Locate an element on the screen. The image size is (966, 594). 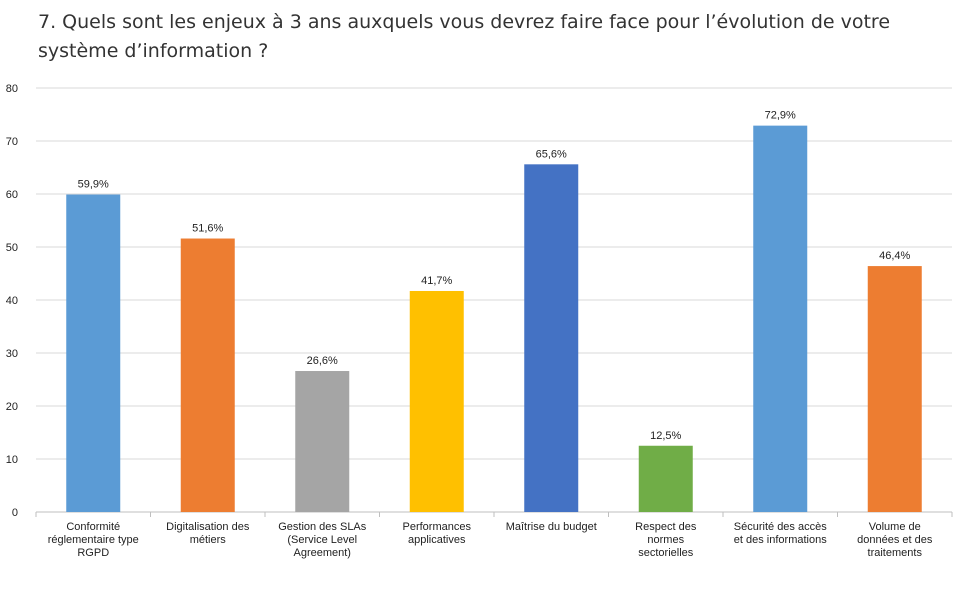
x-category-label: Respect des normes sectorielles is located at coordinates (666, 540).